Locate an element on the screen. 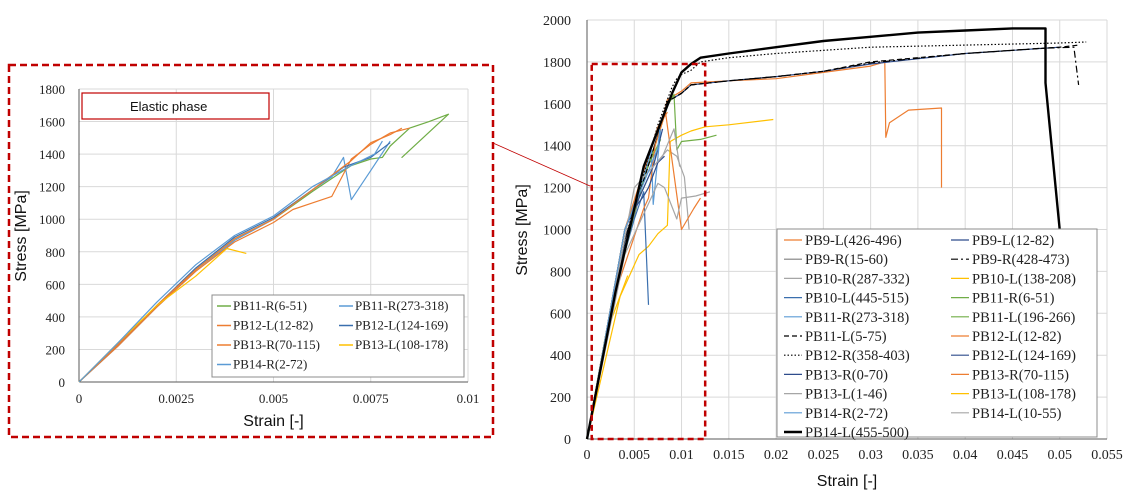 The height and width of the screenshot is (491, 1130). legend-label: PB9-L(12-82) is located at coordinates (1013, 241).